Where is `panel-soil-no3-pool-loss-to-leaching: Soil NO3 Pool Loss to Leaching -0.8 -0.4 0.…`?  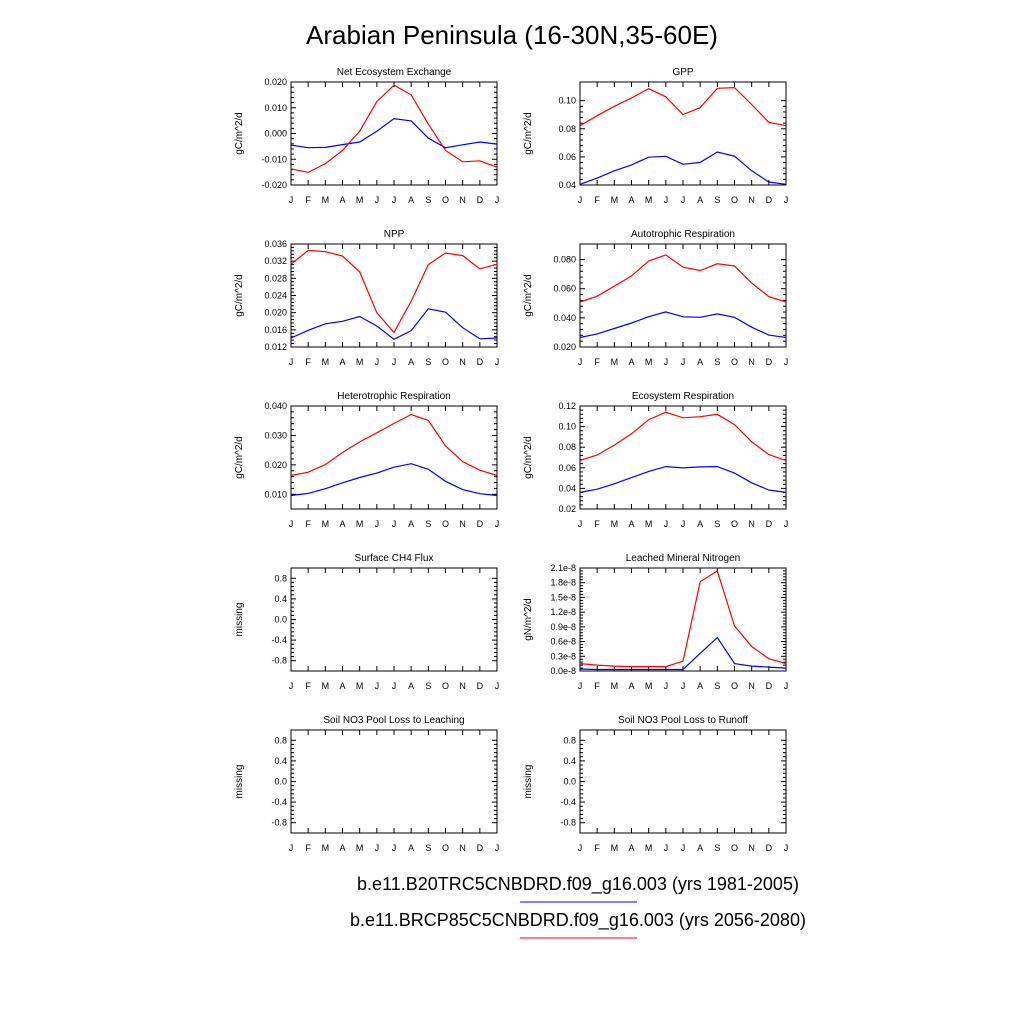
panel-soil-no3-pool-loss-to-leaching: Soil NO3 Pool Loss to Leaching -0.8 -0.4 0.… is located at coordinates (366, 784).